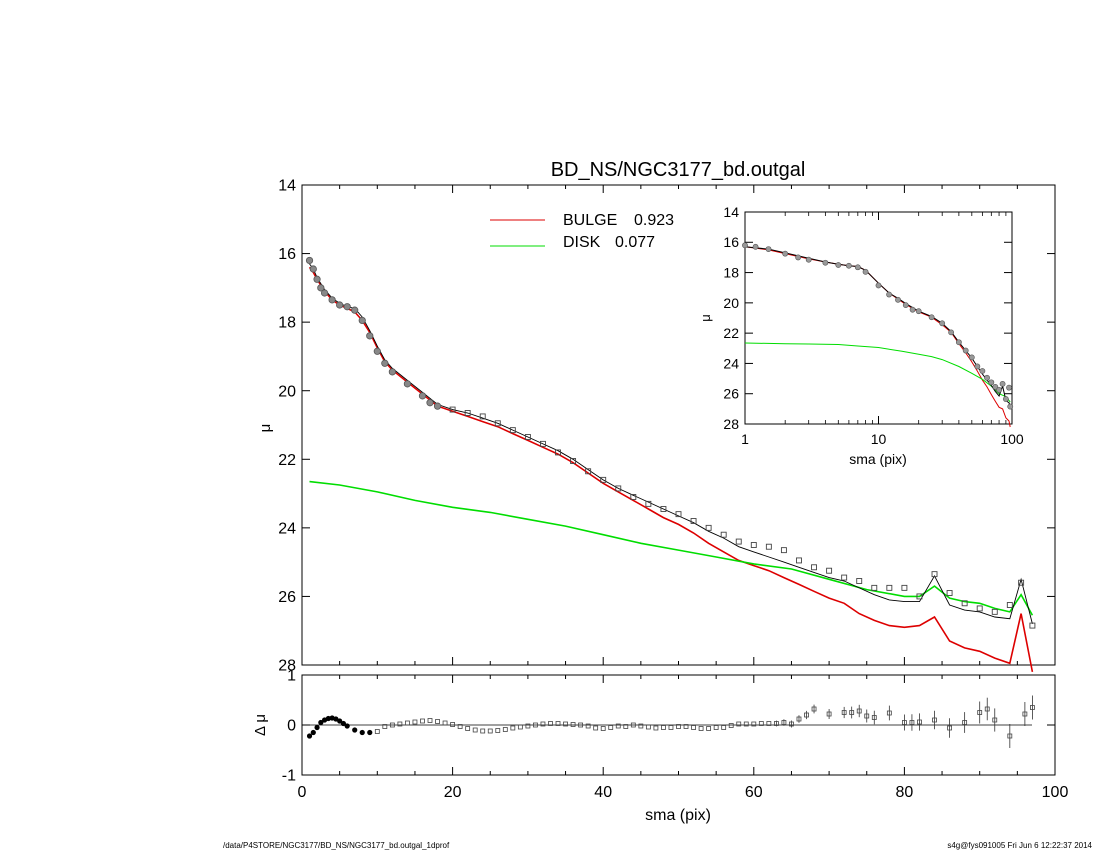 The image size is (1100, 850). Describe the element at coordinates (289, 776) in the screenshot. I see `residual-y-tick-label: -1` at that location.